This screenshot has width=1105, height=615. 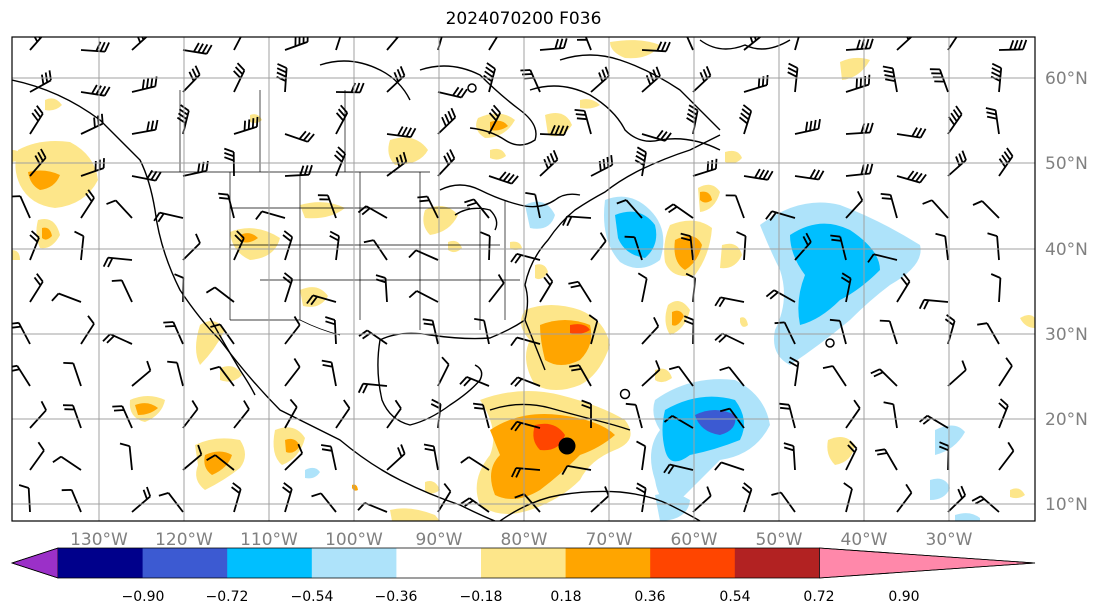 I want to click on colorbar, so click(x=523, y=563).